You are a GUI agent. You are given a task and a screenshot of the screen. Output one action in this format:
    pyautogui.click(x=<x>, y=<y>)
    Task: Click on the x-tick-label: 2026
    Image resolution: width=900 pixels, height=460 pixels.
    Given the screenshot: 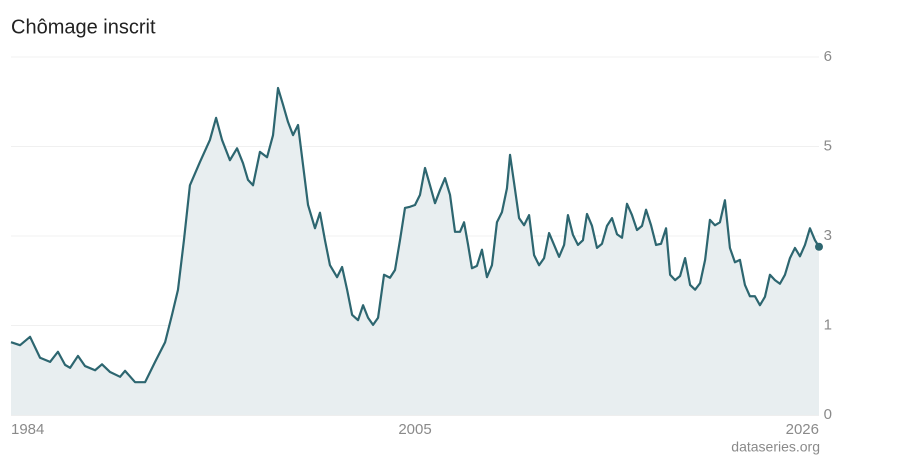 What is the action you would take?
    pyautogui.click(x=802, y=429)
    